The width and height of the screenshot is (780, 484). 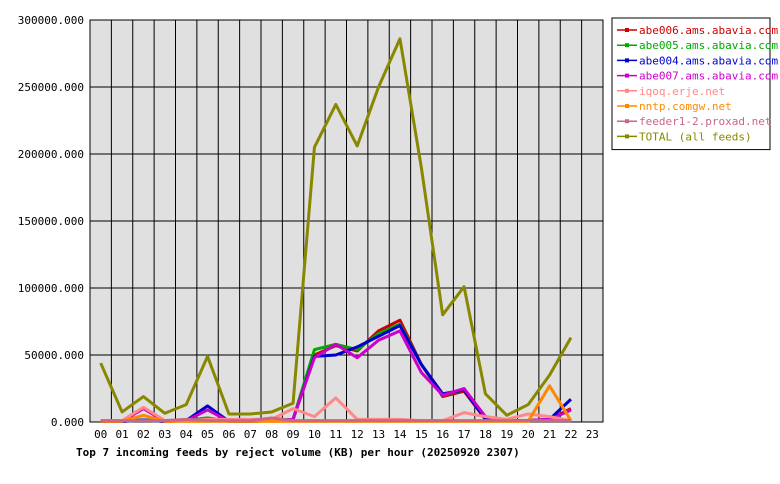 I want to click on legend-label: abe007.ams.abavia.com, so click(x=708, y=76).